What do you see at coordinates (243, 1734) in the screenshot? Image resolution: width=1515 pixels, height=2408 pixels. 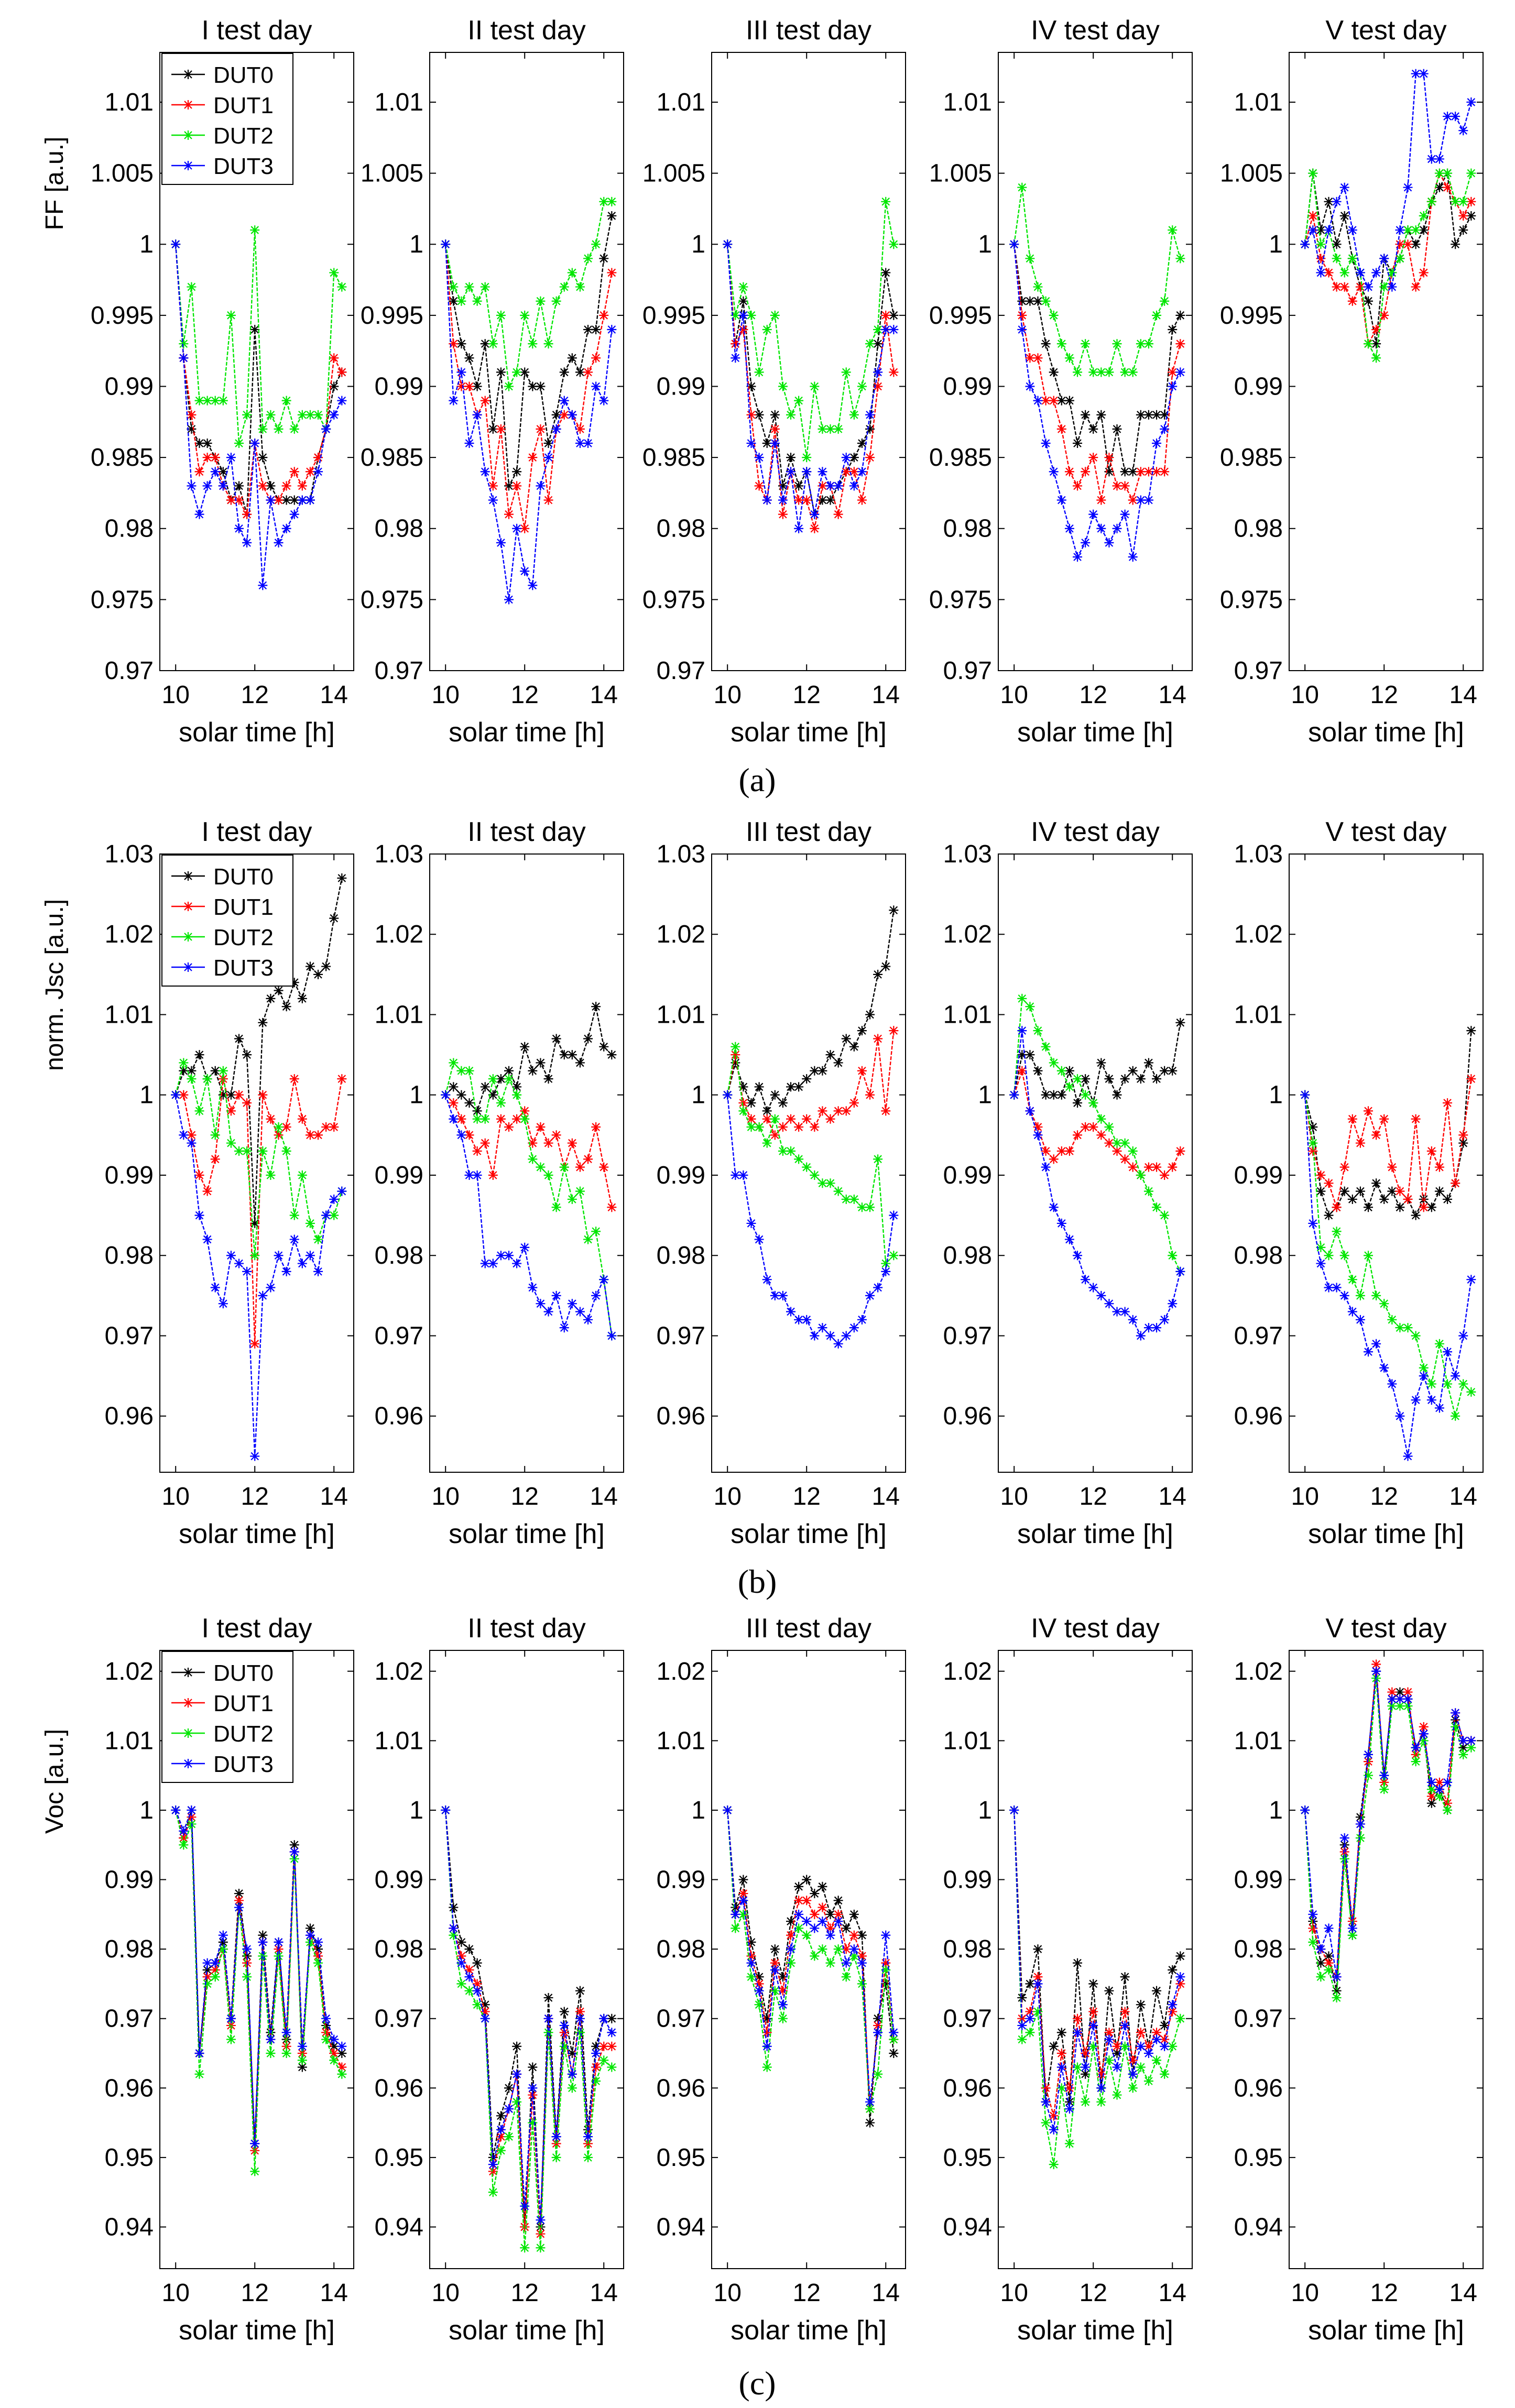 I see `legend-label-dut2: DUT2` at bounding box center [243, 1734].